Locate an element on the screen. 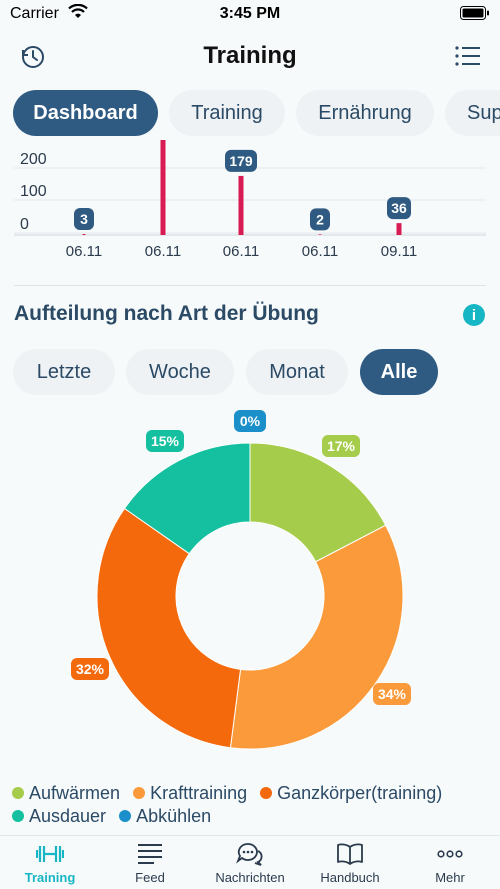 This screenshot has height=889, width=500. legend-item-abkuehlen: Abkühlen is located at coordinates (165, 816).